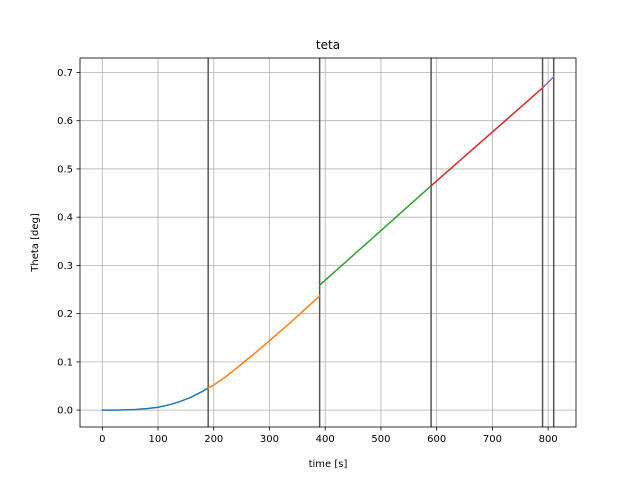 This screenshot has width=640, height=480. I want to click on x-tick-label: 100, so click(157, 439).